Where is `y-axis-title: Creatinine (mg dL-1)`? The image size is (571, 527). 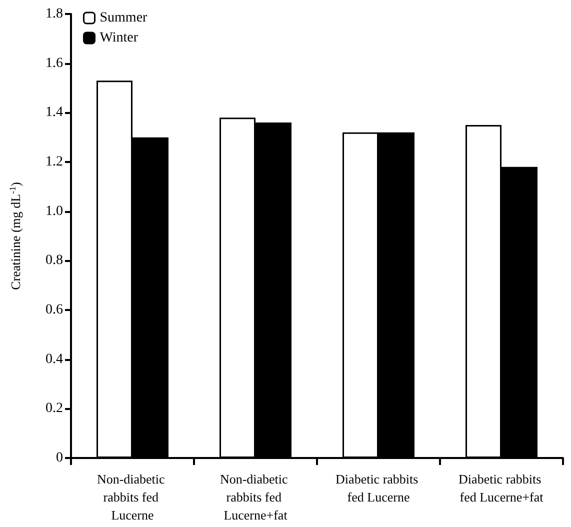 y-axis-title: Creatinine (mg dL-1) is located at coordinates (15, 236).